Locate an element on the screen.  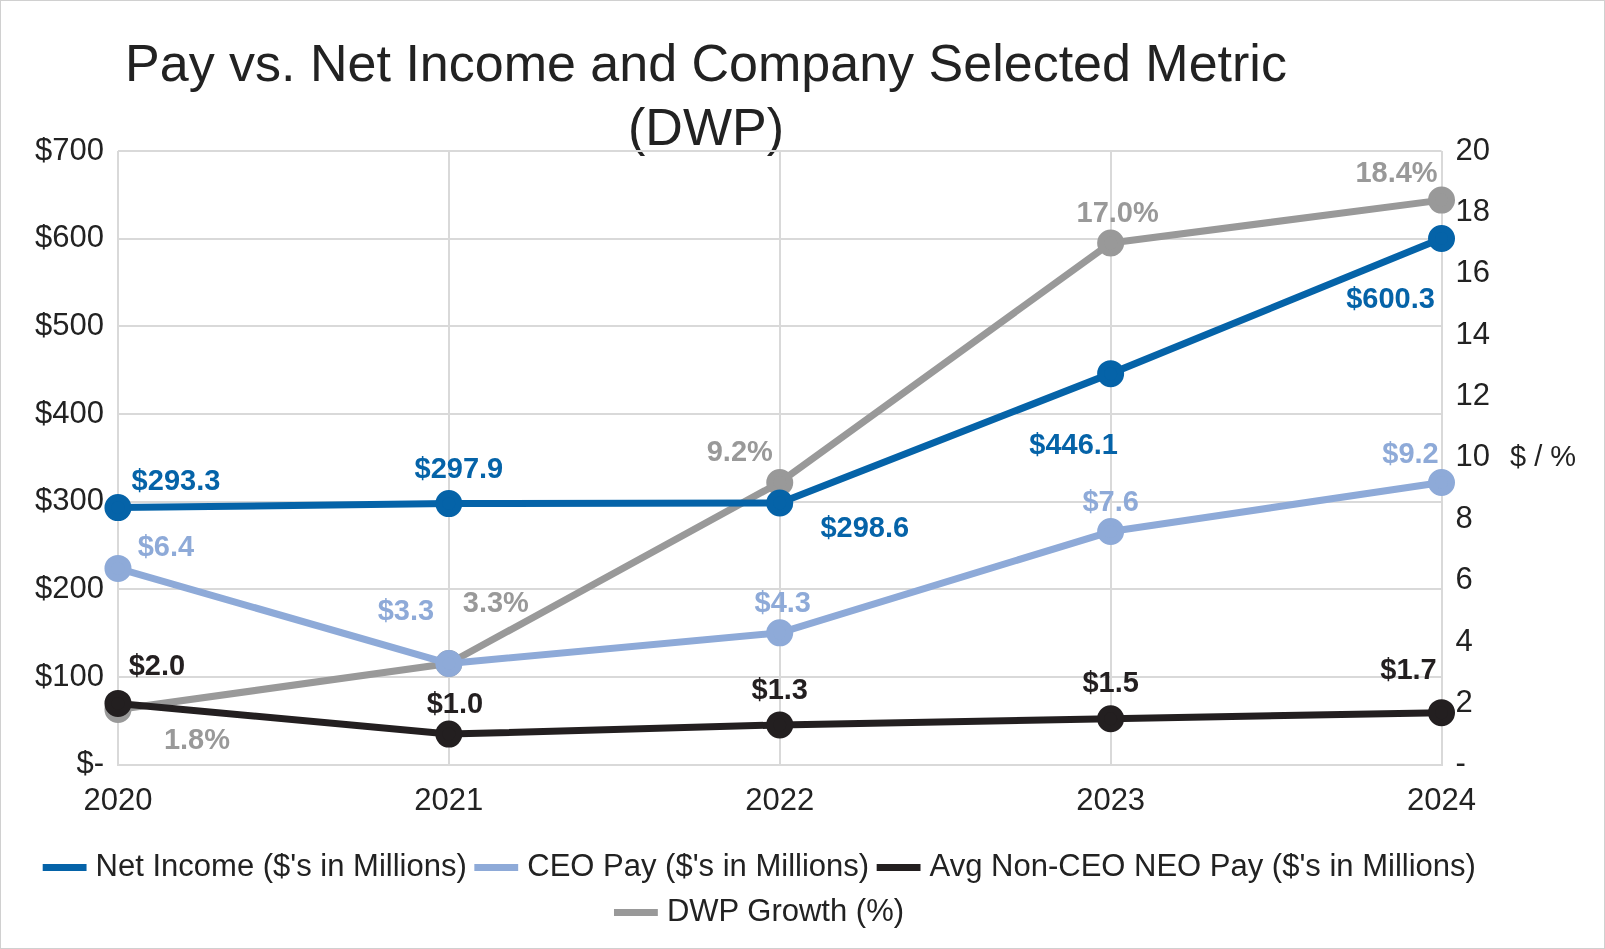
data-label: $4.3 is located at coordinates (782, 601).